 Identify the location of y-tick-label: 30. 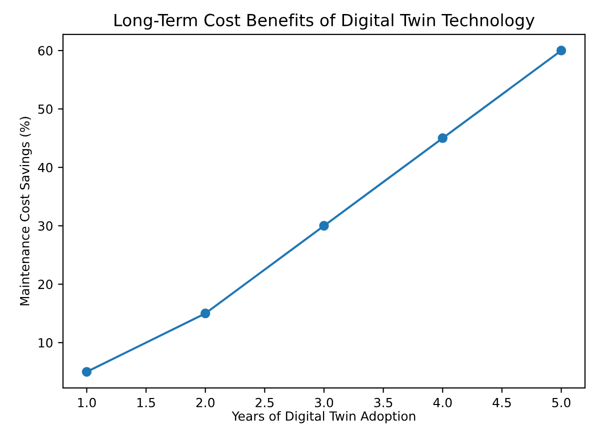
(45, 226).